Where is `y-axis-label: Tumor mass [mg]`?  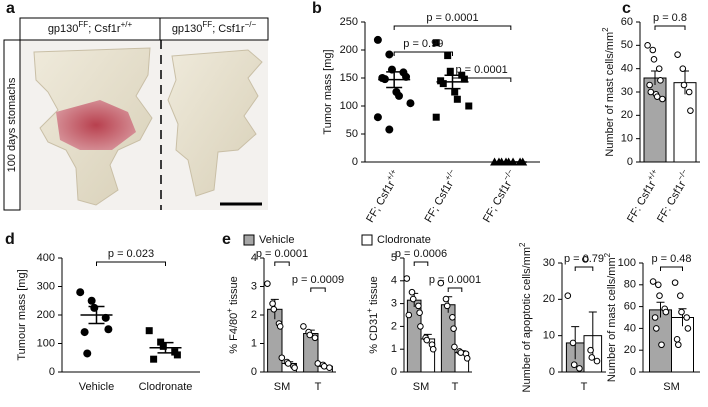
y-axis-label: Tumor mass [mg] is located at coordinates (328, 91).